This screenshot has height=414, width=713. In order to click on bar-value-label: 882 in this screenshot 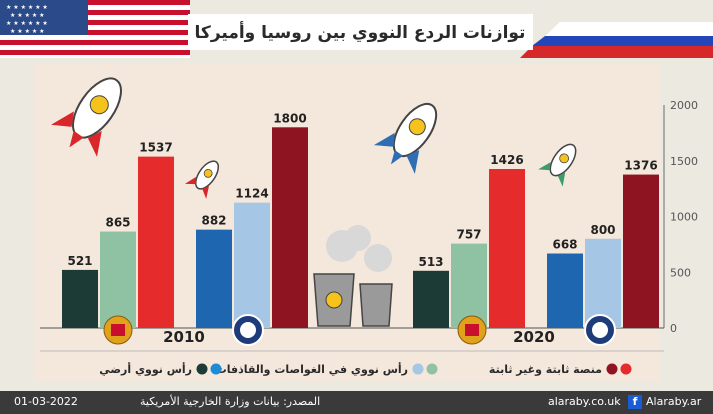, I will do `click(213, 221)`.